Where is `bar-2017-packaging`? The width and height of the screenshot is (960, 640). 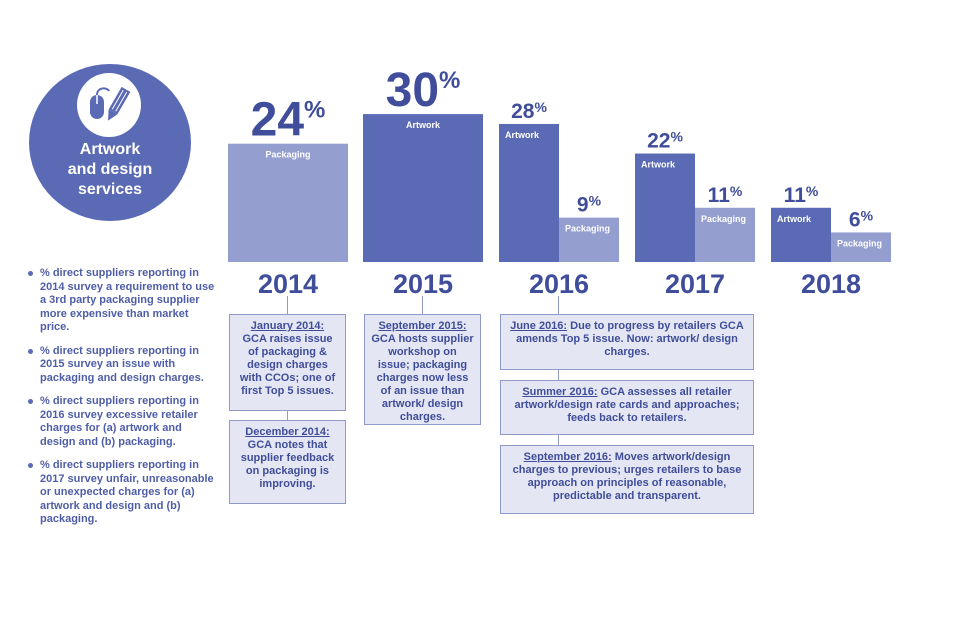 bar-2017-packaging is located at coordinates (725, 234).